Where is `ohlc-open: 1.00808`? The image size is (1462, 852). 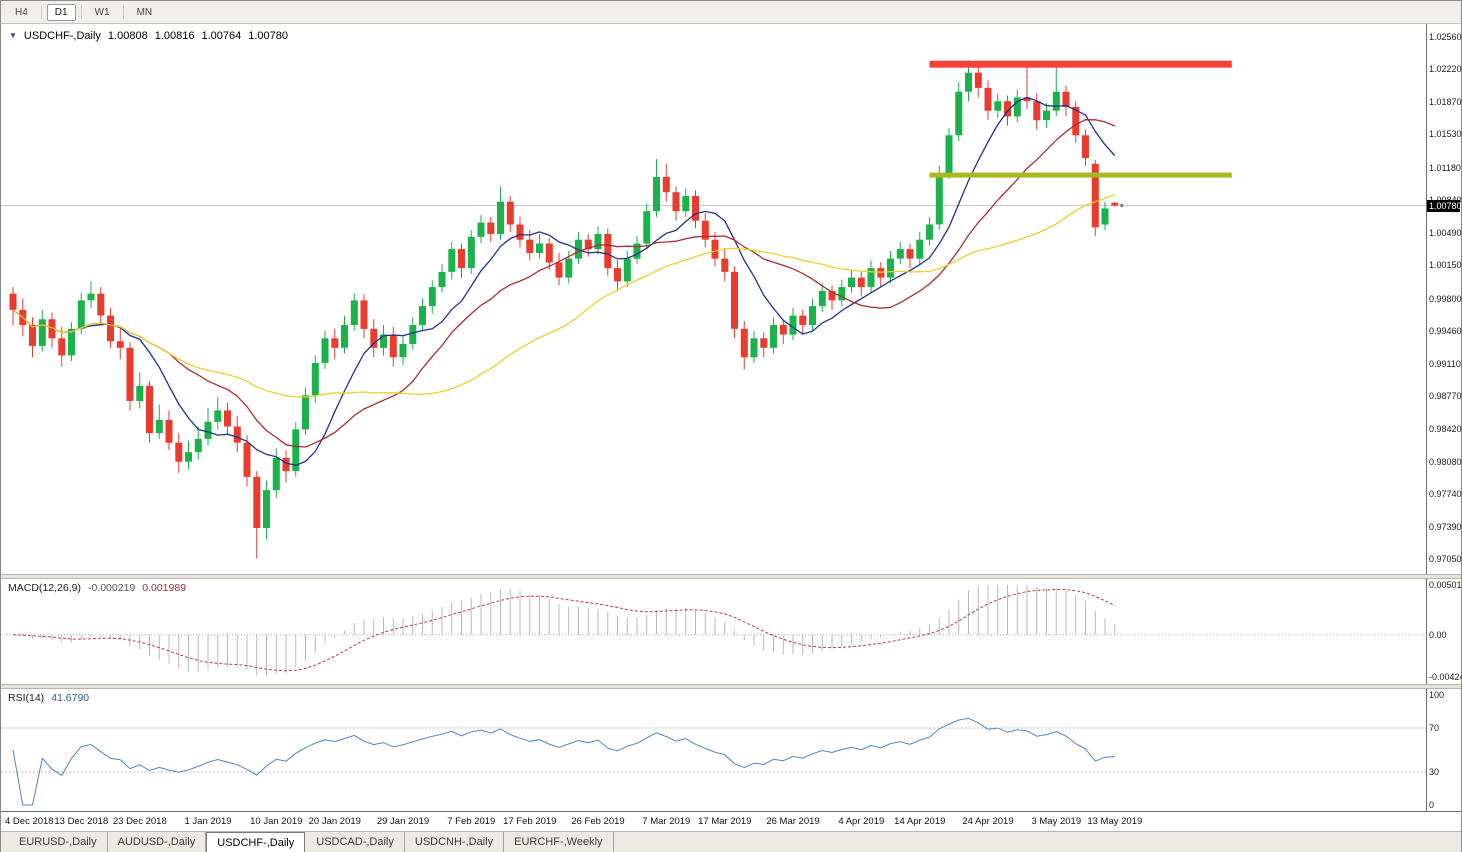 ohlc-open: 1.00808 is located at coordinates (127, 36).